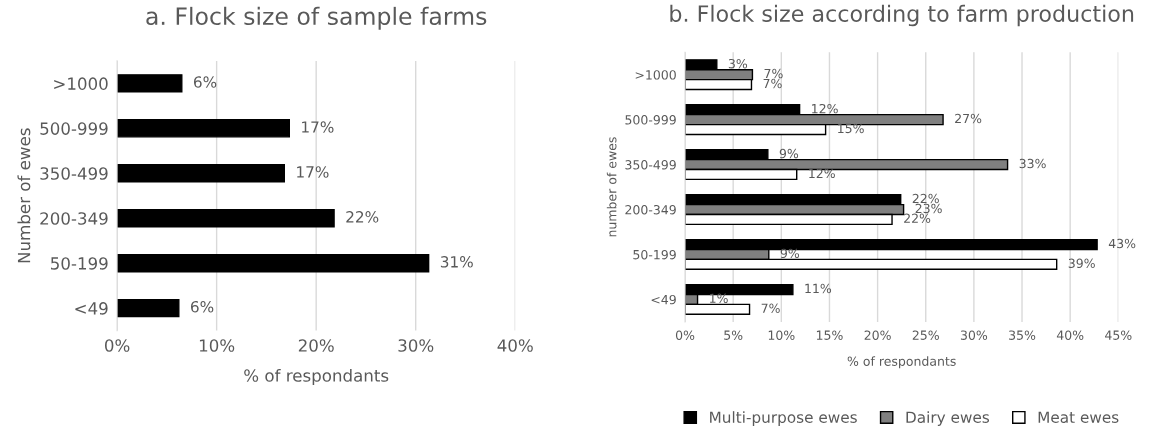 This screenshot has height=435, width=1171. Describe the element at coordinates (851, 128) in the screenshot. I see `data-label: 15%` at that location.